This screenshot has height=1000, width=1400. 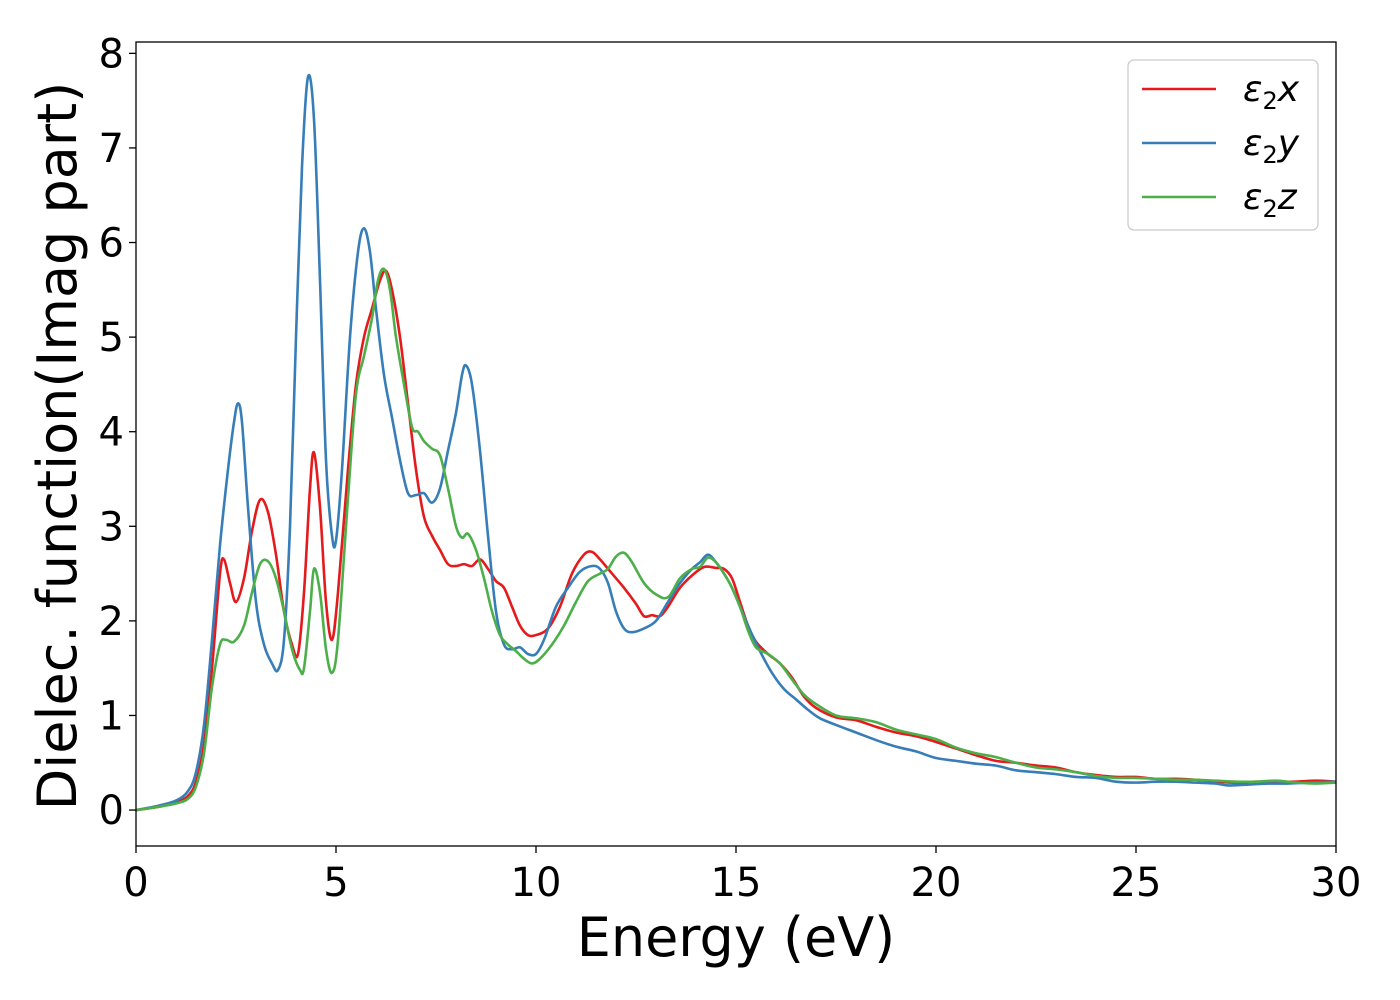 What do you see at coordinates (111, 716) in the screenshot?
I see `y-tick-label: 1` at bounding box center [111, 716].